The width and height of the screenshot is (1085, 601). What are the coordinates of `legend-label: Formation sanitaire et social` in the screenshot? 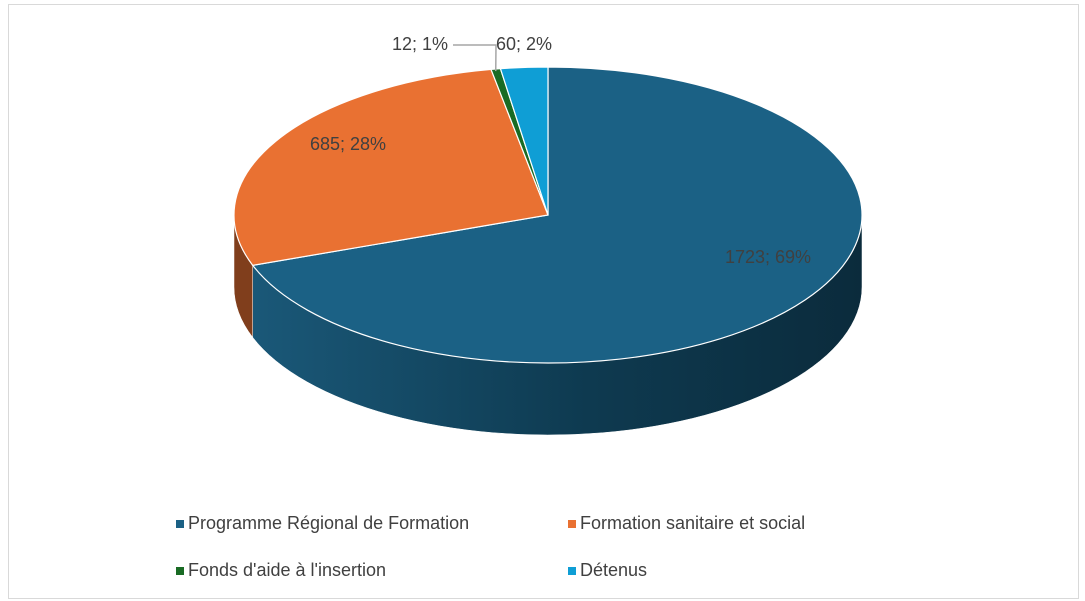 It's located at (692, 523).